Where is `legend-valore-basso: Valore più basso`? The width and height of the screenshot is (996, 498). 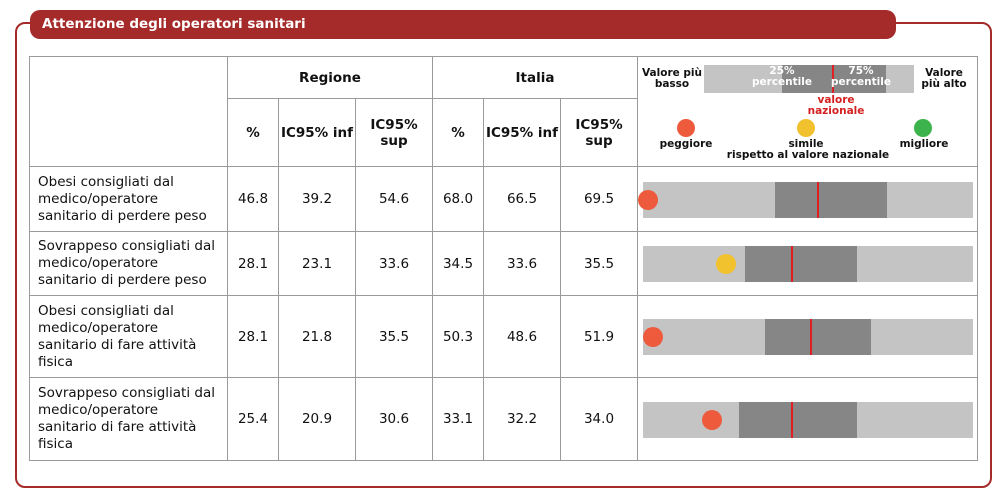 legend-valore-basso: Valore più basso is located at coordinates (672, 78).